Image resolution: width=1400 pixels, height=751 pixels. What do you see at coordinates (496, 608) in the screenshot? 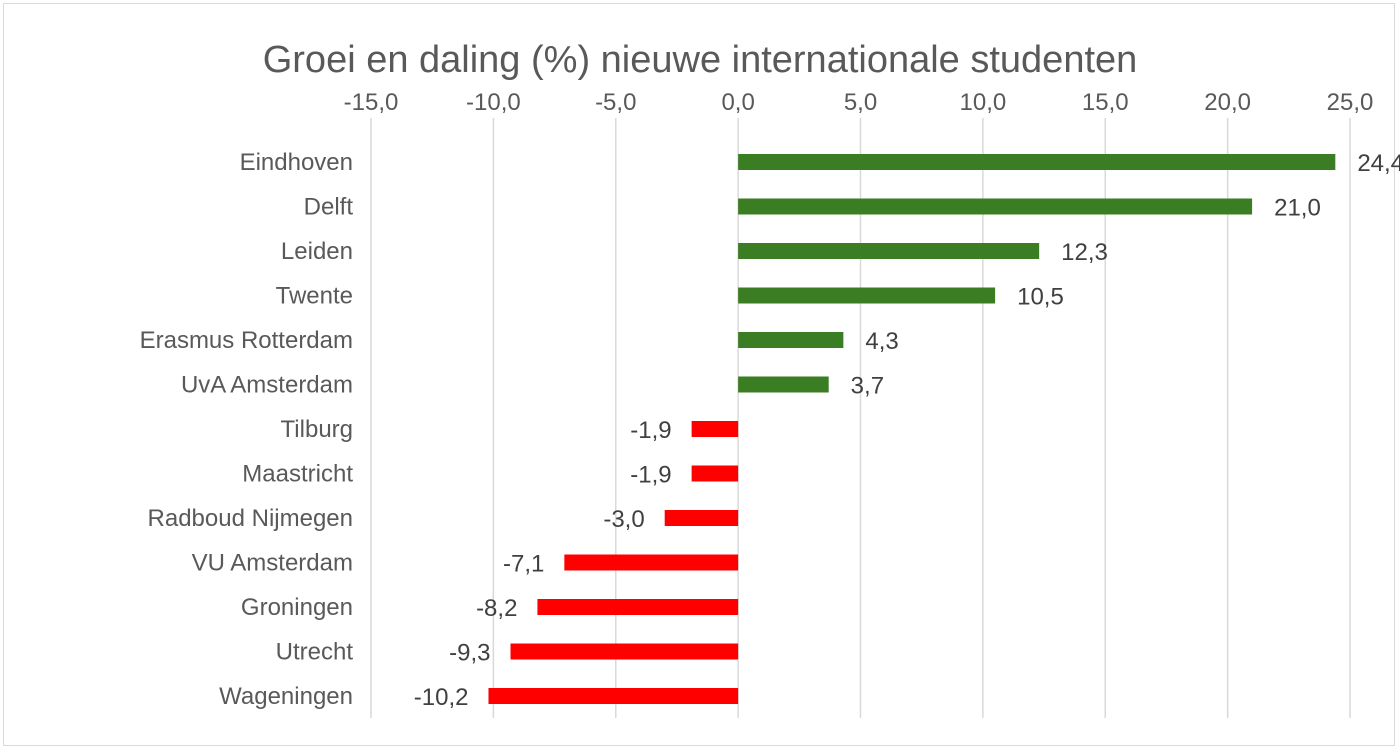
I see `data-label: -8,2` at bounding box center [496, 608].